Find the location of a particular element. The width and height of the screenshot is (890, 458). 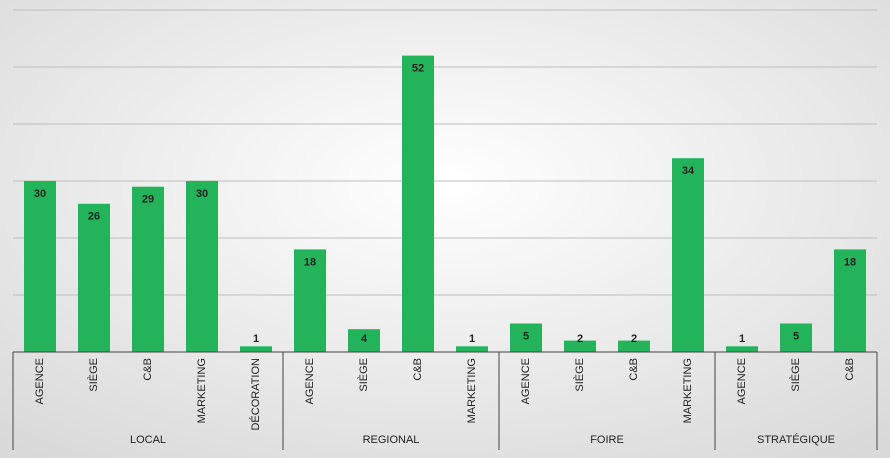

group-label: STRATÉGIQUE is located at coordinates (796, 439).